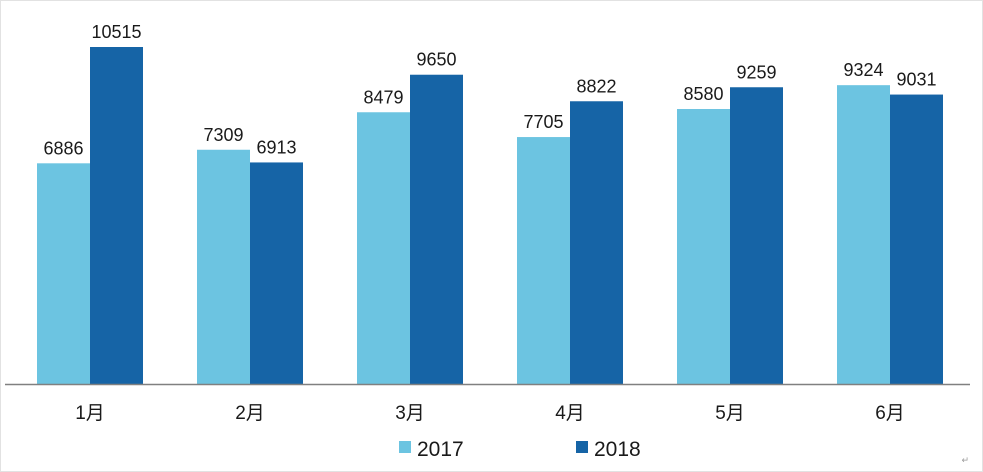 The width and height of the screenshot is (983, 472). What do you see at coordinates (703, 94) in the screenshot?
I see `data-label-2017-5: 8580` at bounding box center [703, 94].